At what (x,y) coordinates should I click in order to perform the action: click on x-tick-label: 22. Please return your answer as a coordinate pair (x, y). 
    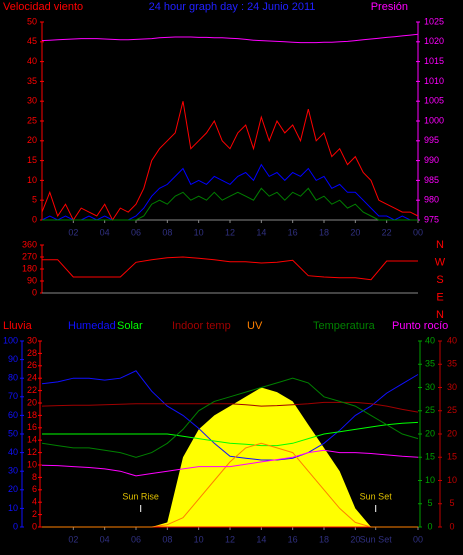
    Looking at the image, I should click on (387, 232).